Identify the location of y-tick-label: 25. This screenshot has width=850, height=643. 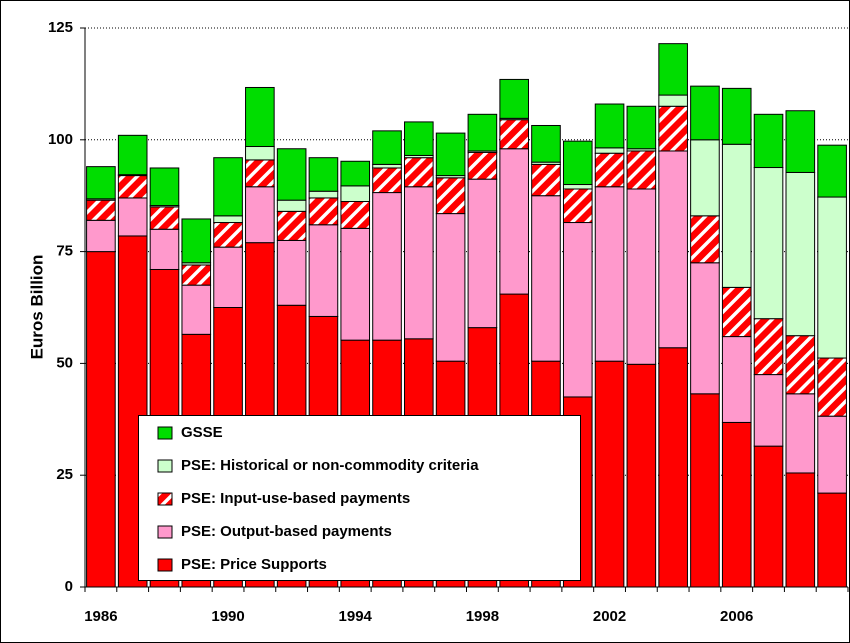
(64, 474).